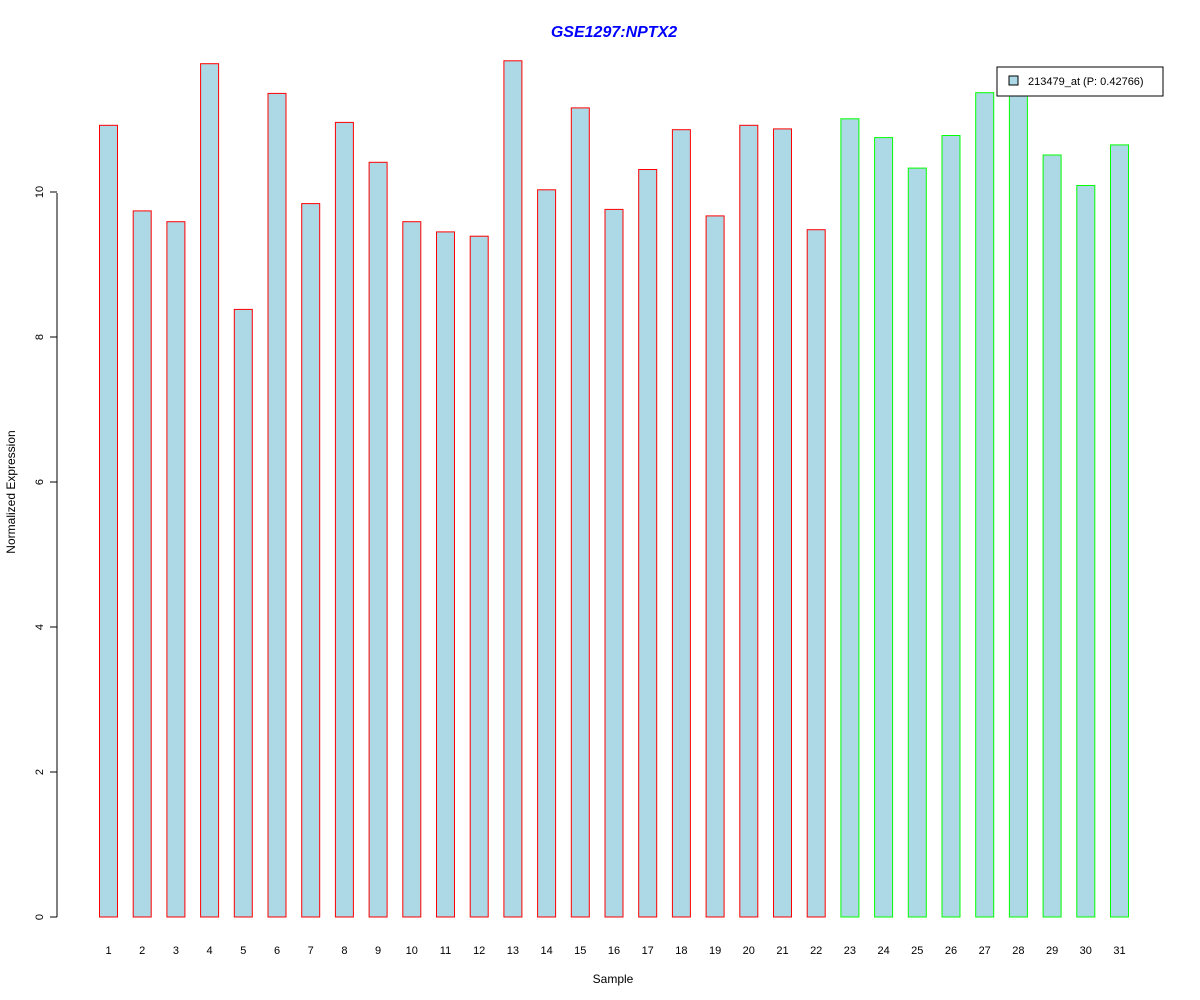 The image size is (1200, 1000). What do you see at coordinates (715, 951) in the screenshot?
I see `x-tick-label: 19` at bounding box center [715, 951].